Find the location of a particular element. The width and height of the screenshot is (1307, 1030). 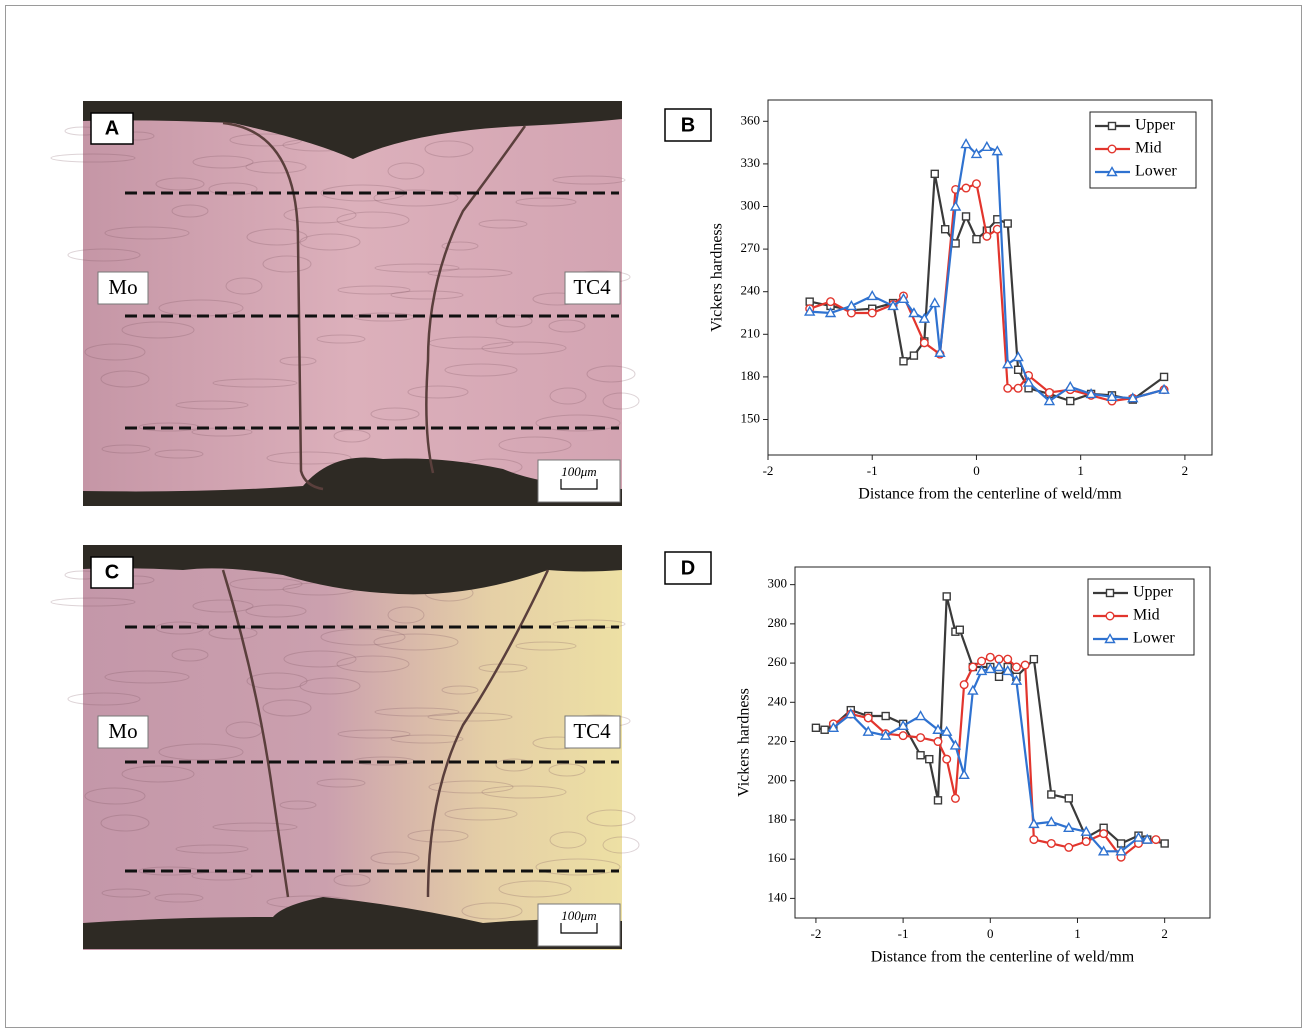

dark-edge is located at coordinates (352, 923).